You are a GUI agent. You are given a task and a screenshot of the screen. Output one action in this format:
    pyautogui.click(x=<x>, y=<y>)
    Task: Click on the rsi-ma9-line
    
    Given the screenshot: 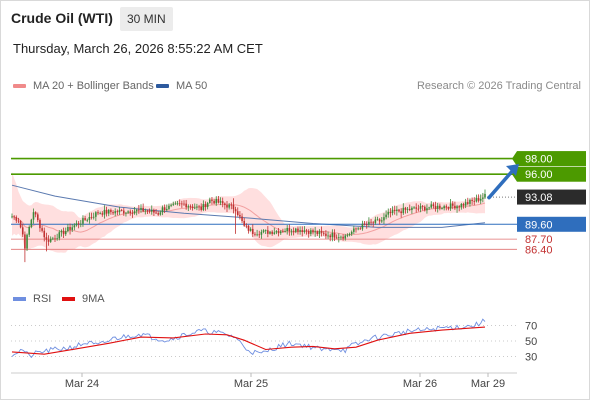 What is the action you would take?
    pyautogui.click(x=248, y=340)
    